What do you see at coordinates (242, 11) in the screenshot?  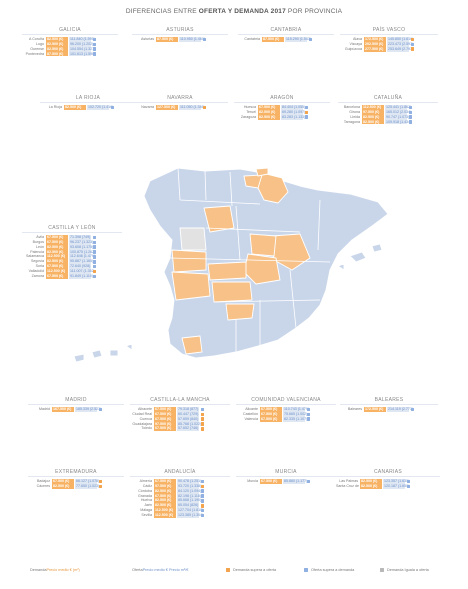 I see `title-bold: OFERTA Y DEMANDA 2017` at bounding box center [242, 11].